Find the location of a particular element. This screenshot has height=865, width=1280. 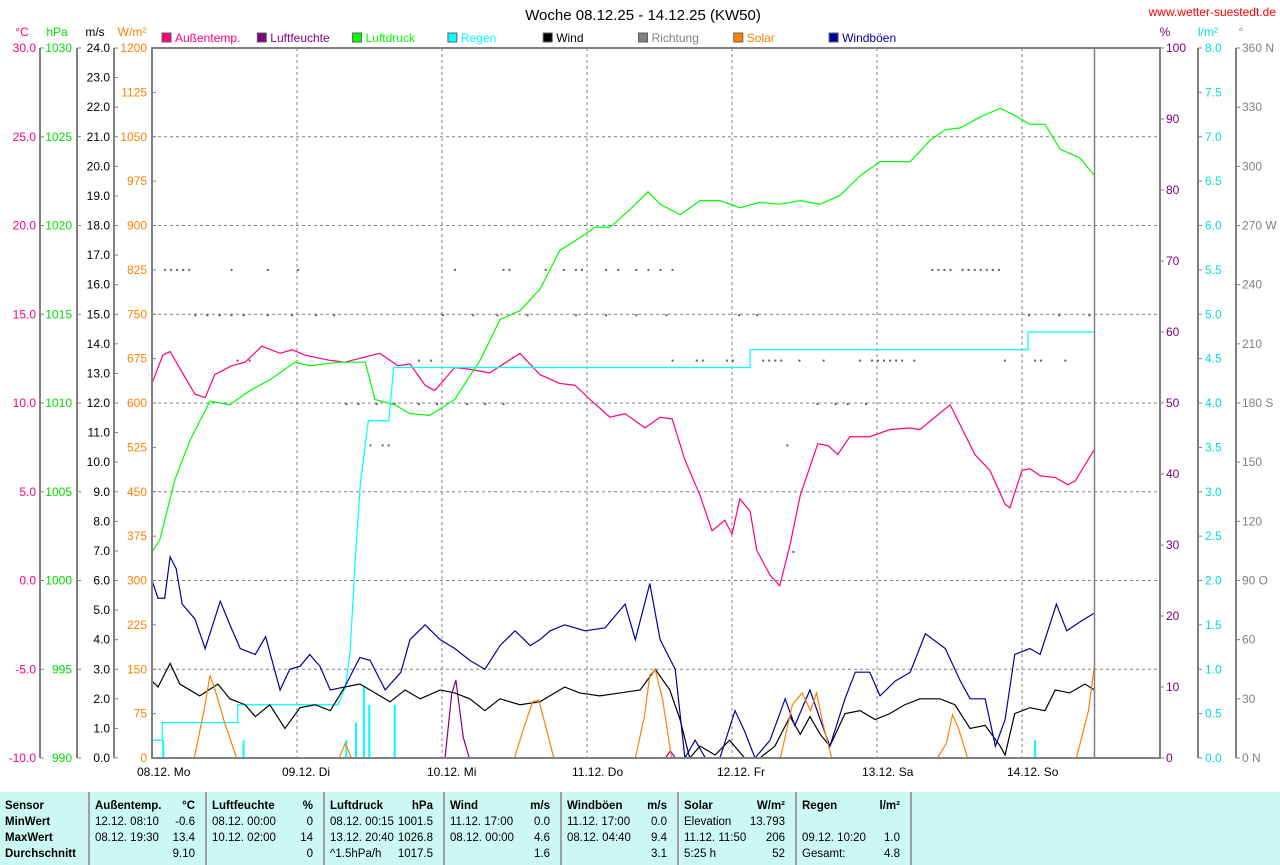

legend-label: Regen is located at coordinates (478, 38).